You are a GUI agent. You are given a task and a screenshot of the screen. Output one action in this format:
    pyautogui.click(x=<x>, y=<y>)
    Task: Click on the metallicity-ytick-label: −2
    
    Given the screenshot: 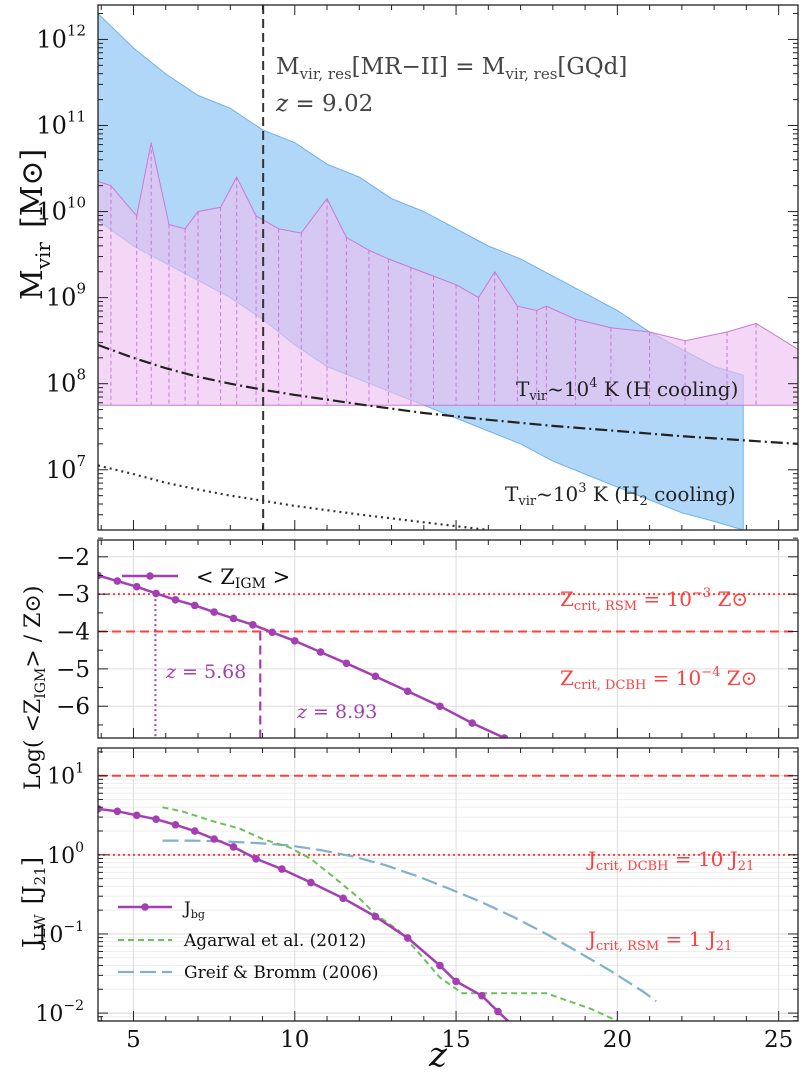 What is the action you would take?
    pyautogui.click(x=73, y=558)
    